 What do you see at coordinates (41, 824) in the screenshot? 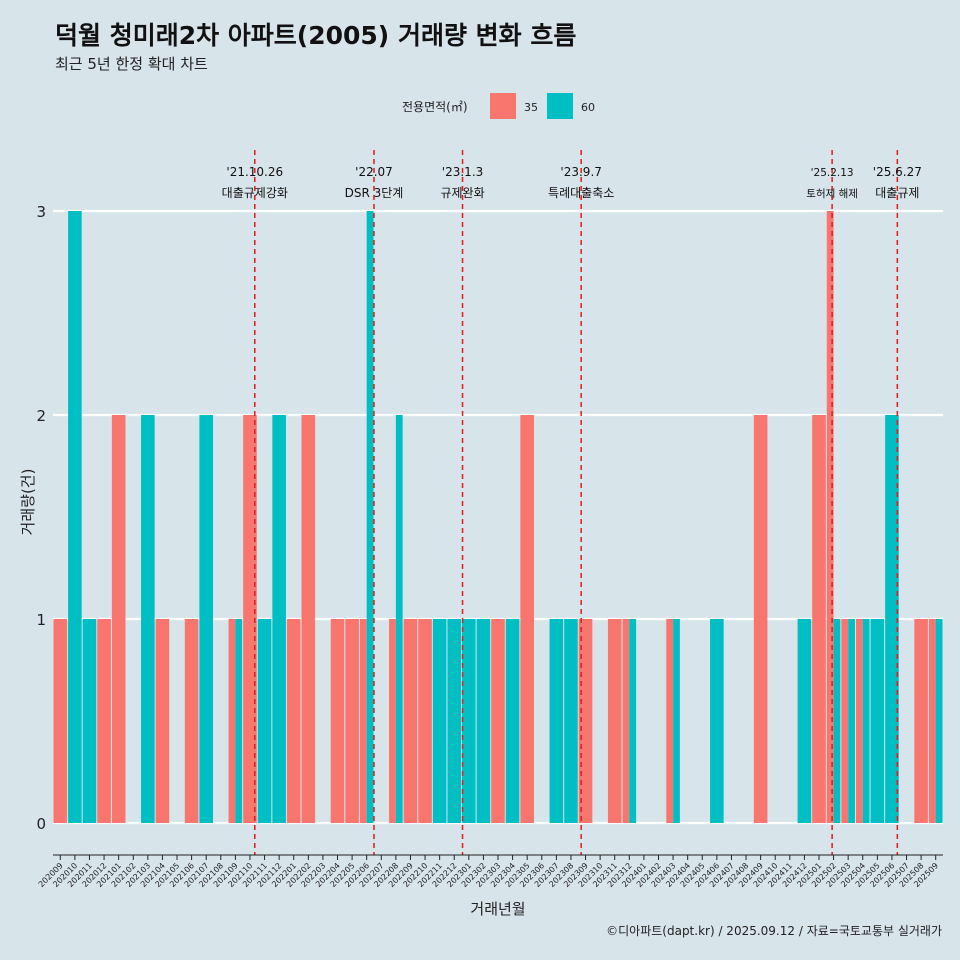
I see `y-tick-label: 0` at bounding box center [41, 824].